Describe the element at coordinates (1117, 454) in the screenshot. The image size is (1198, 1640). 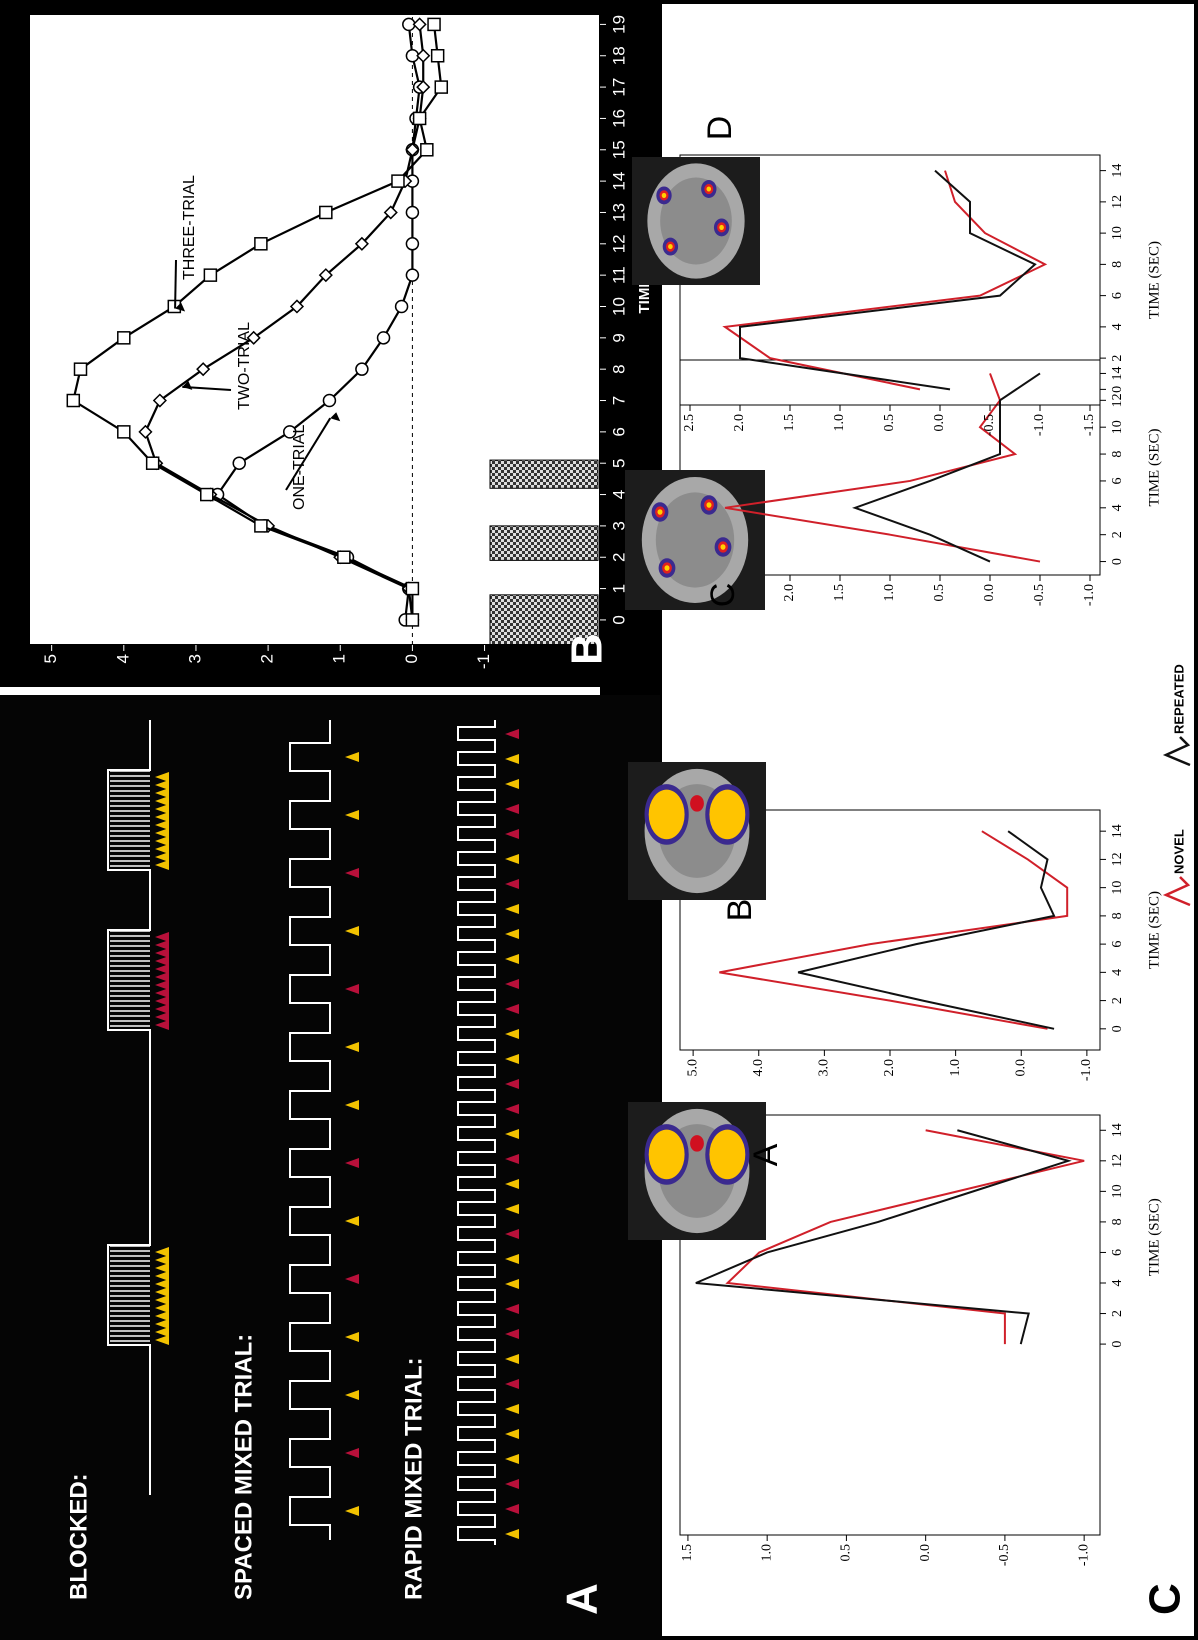
I see `x-tick-label: 8` at that location.